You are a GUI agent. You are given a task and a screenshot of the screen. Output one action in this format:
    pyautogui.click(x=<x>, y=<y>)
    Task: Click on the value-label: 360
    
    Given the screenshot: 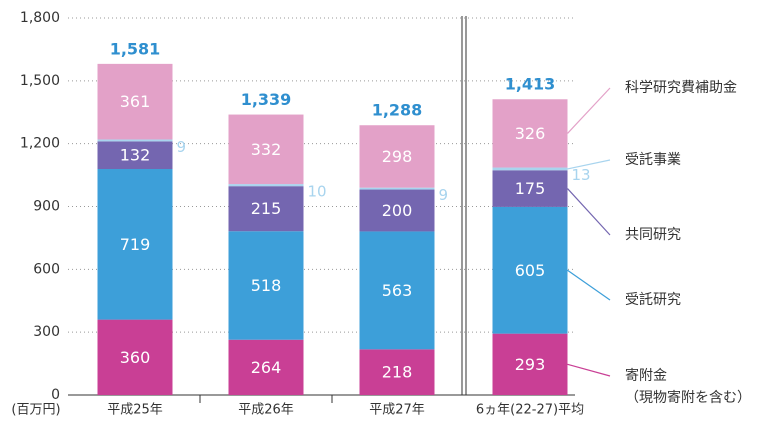 What is the action you would take?
    pyautogui.click(x=135, y=357)
    